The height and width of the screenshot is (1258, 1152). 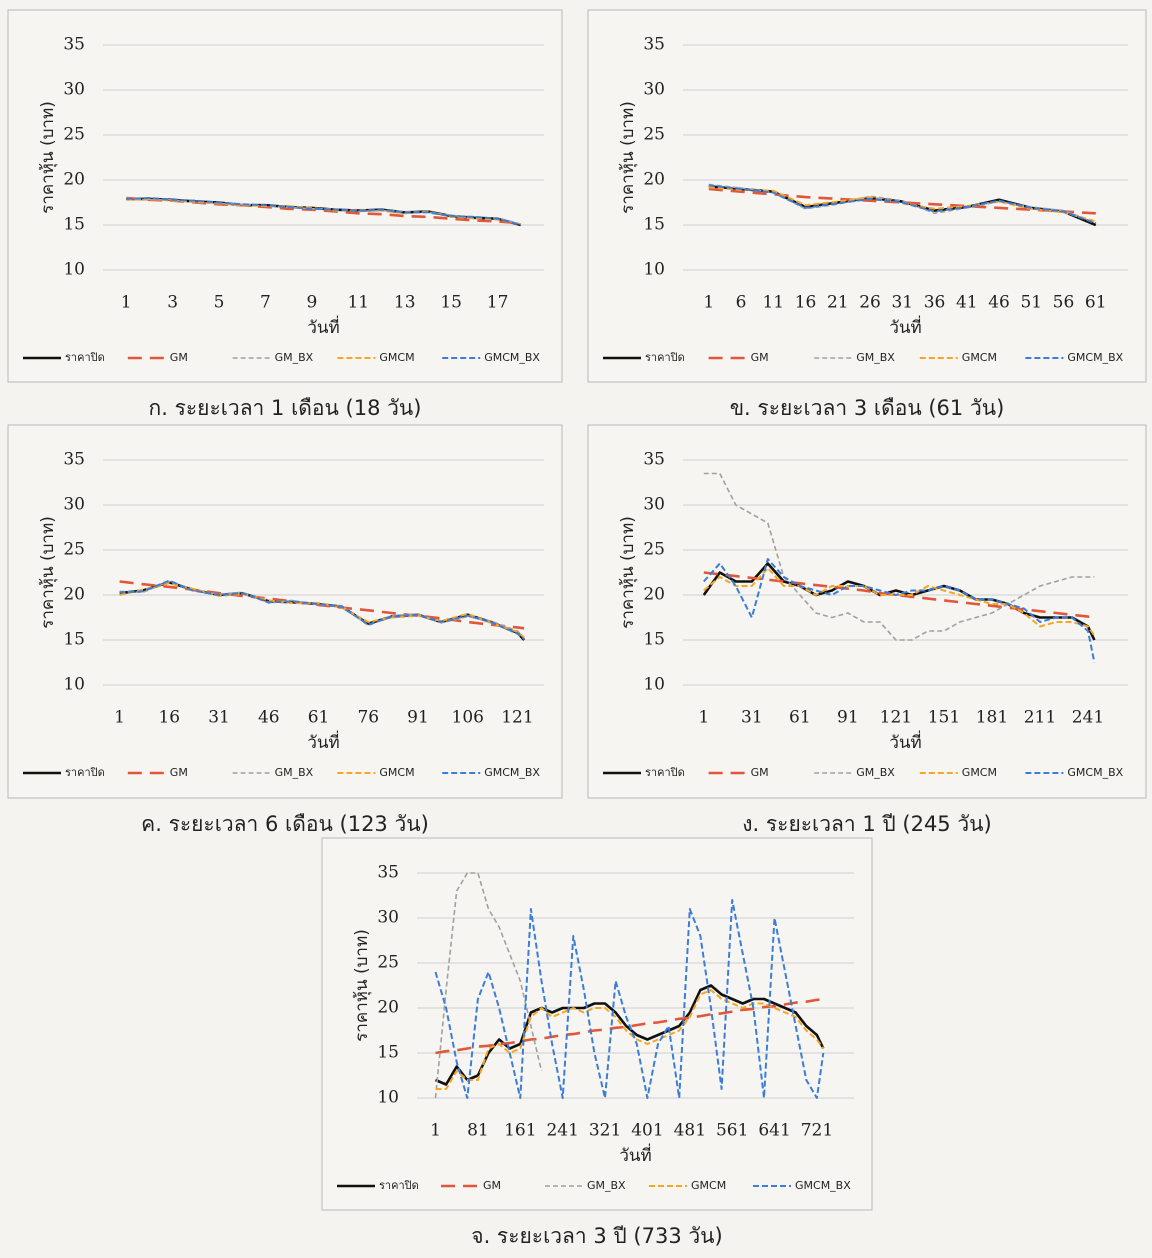 What do you see at coordinates (708, 1185) in the screenshot?
I see `legend-label: GMCM` at bounding box center [708, 1185].